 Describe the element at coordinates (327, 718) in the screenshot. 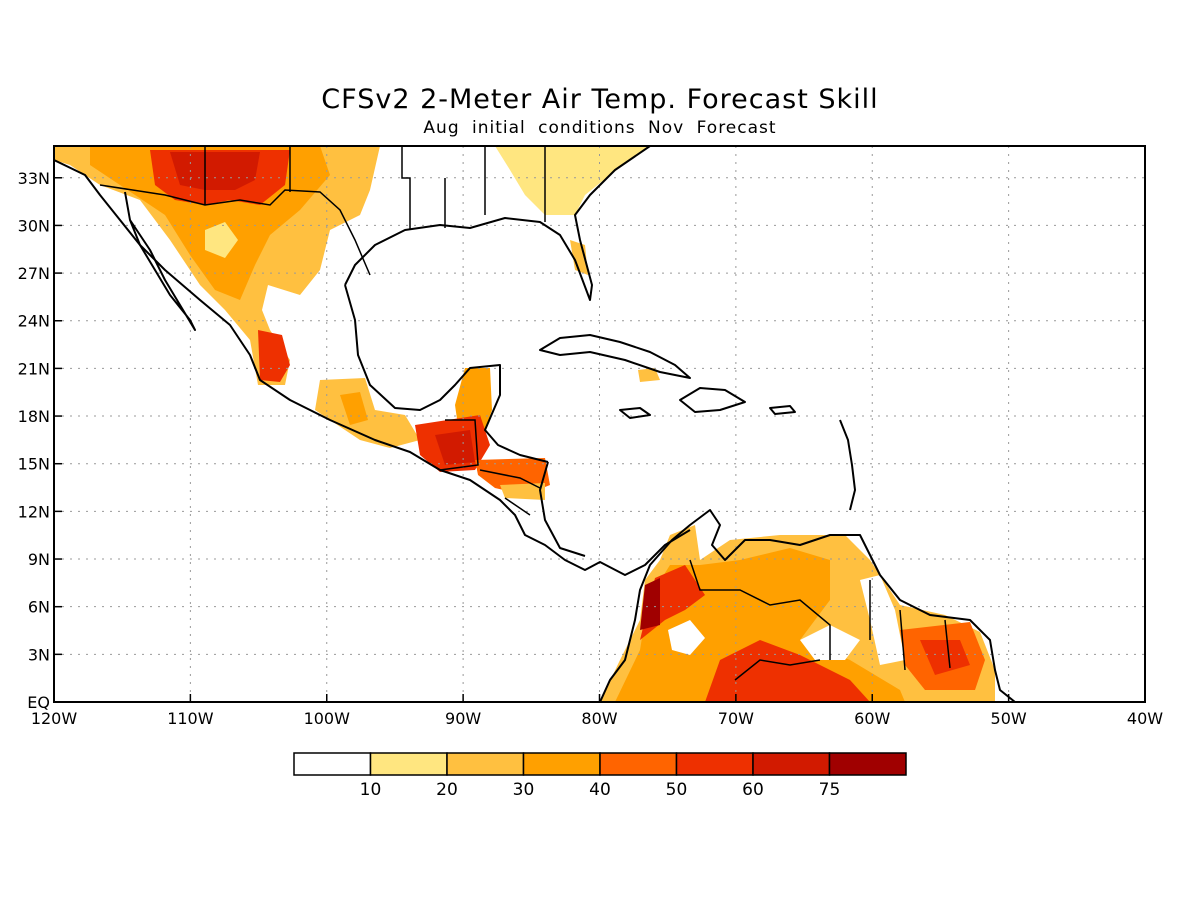

I see `lon-tick-label: 100W` at that location.